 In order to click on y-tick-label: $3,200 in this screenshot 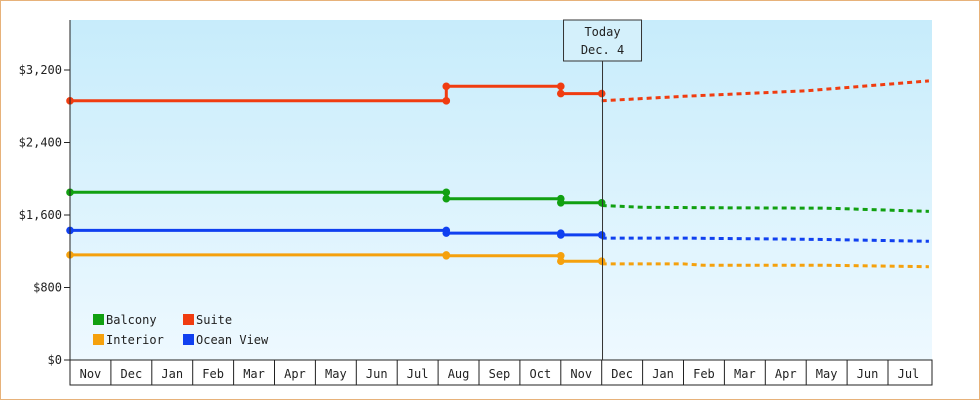, I will do `click(40, 70)`.